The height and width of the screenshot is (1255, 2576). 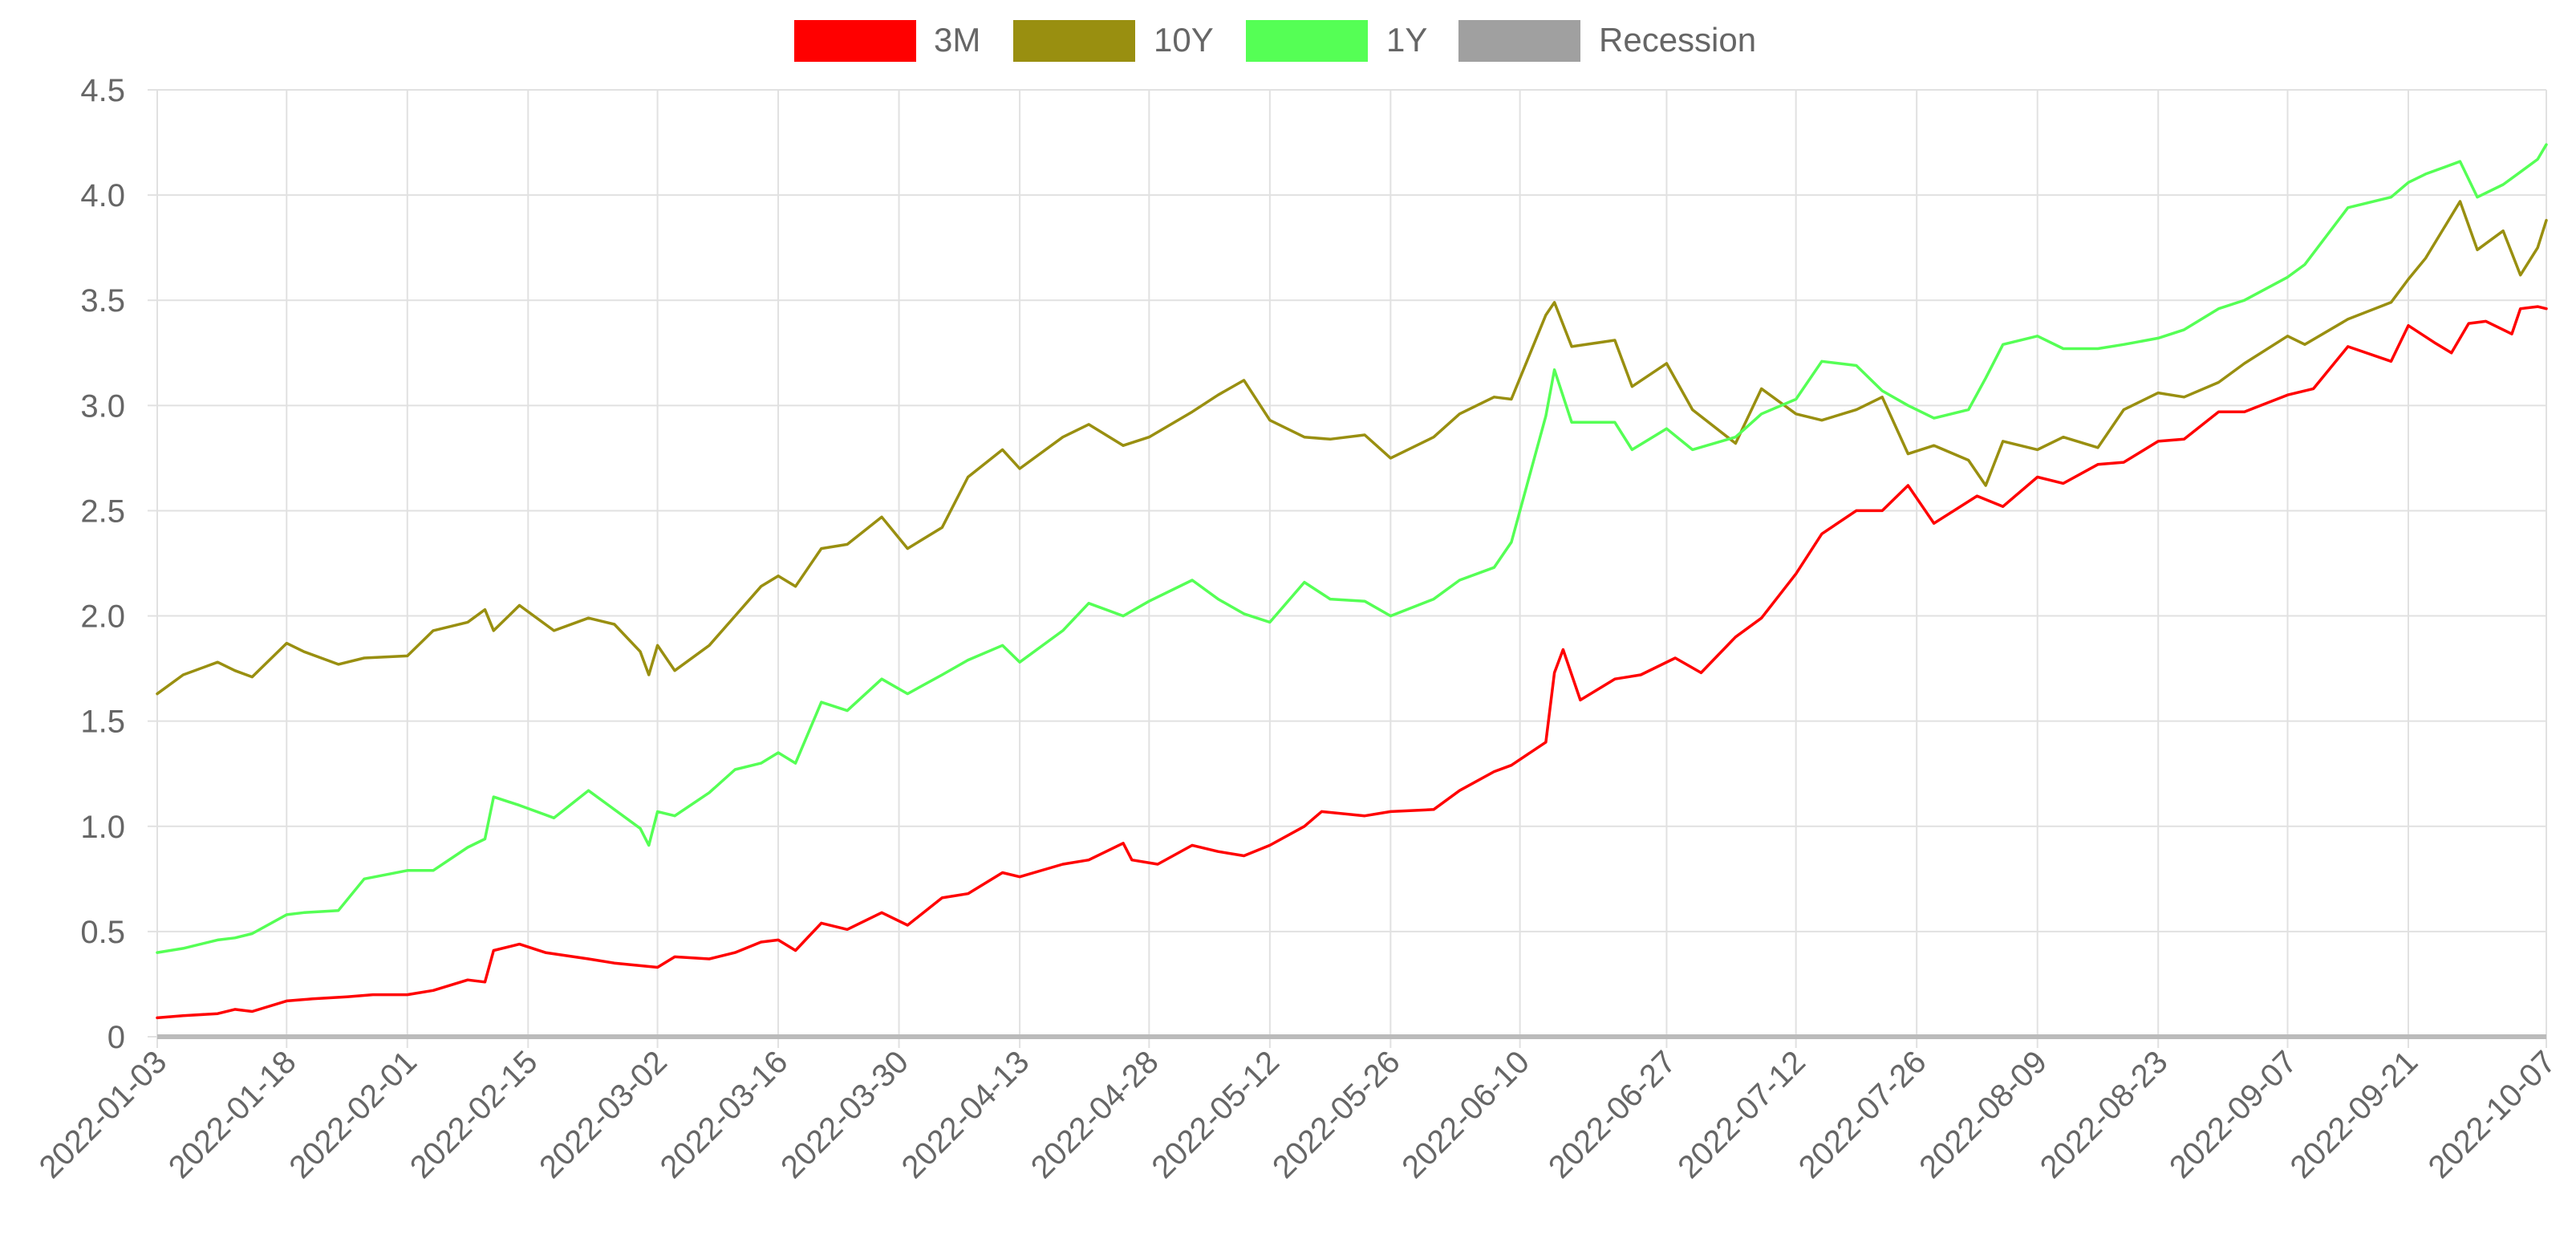 What do you see at coordinates (1741, 1114) in the screenshot?
I see `x-tick-label: 2022-07-12` at bounding box center [1741, 1114].